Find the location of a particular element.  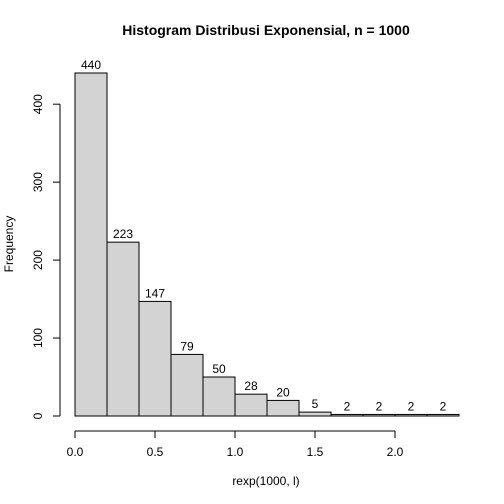

bar-count-label: 223 is located at coordinates (123, 234).